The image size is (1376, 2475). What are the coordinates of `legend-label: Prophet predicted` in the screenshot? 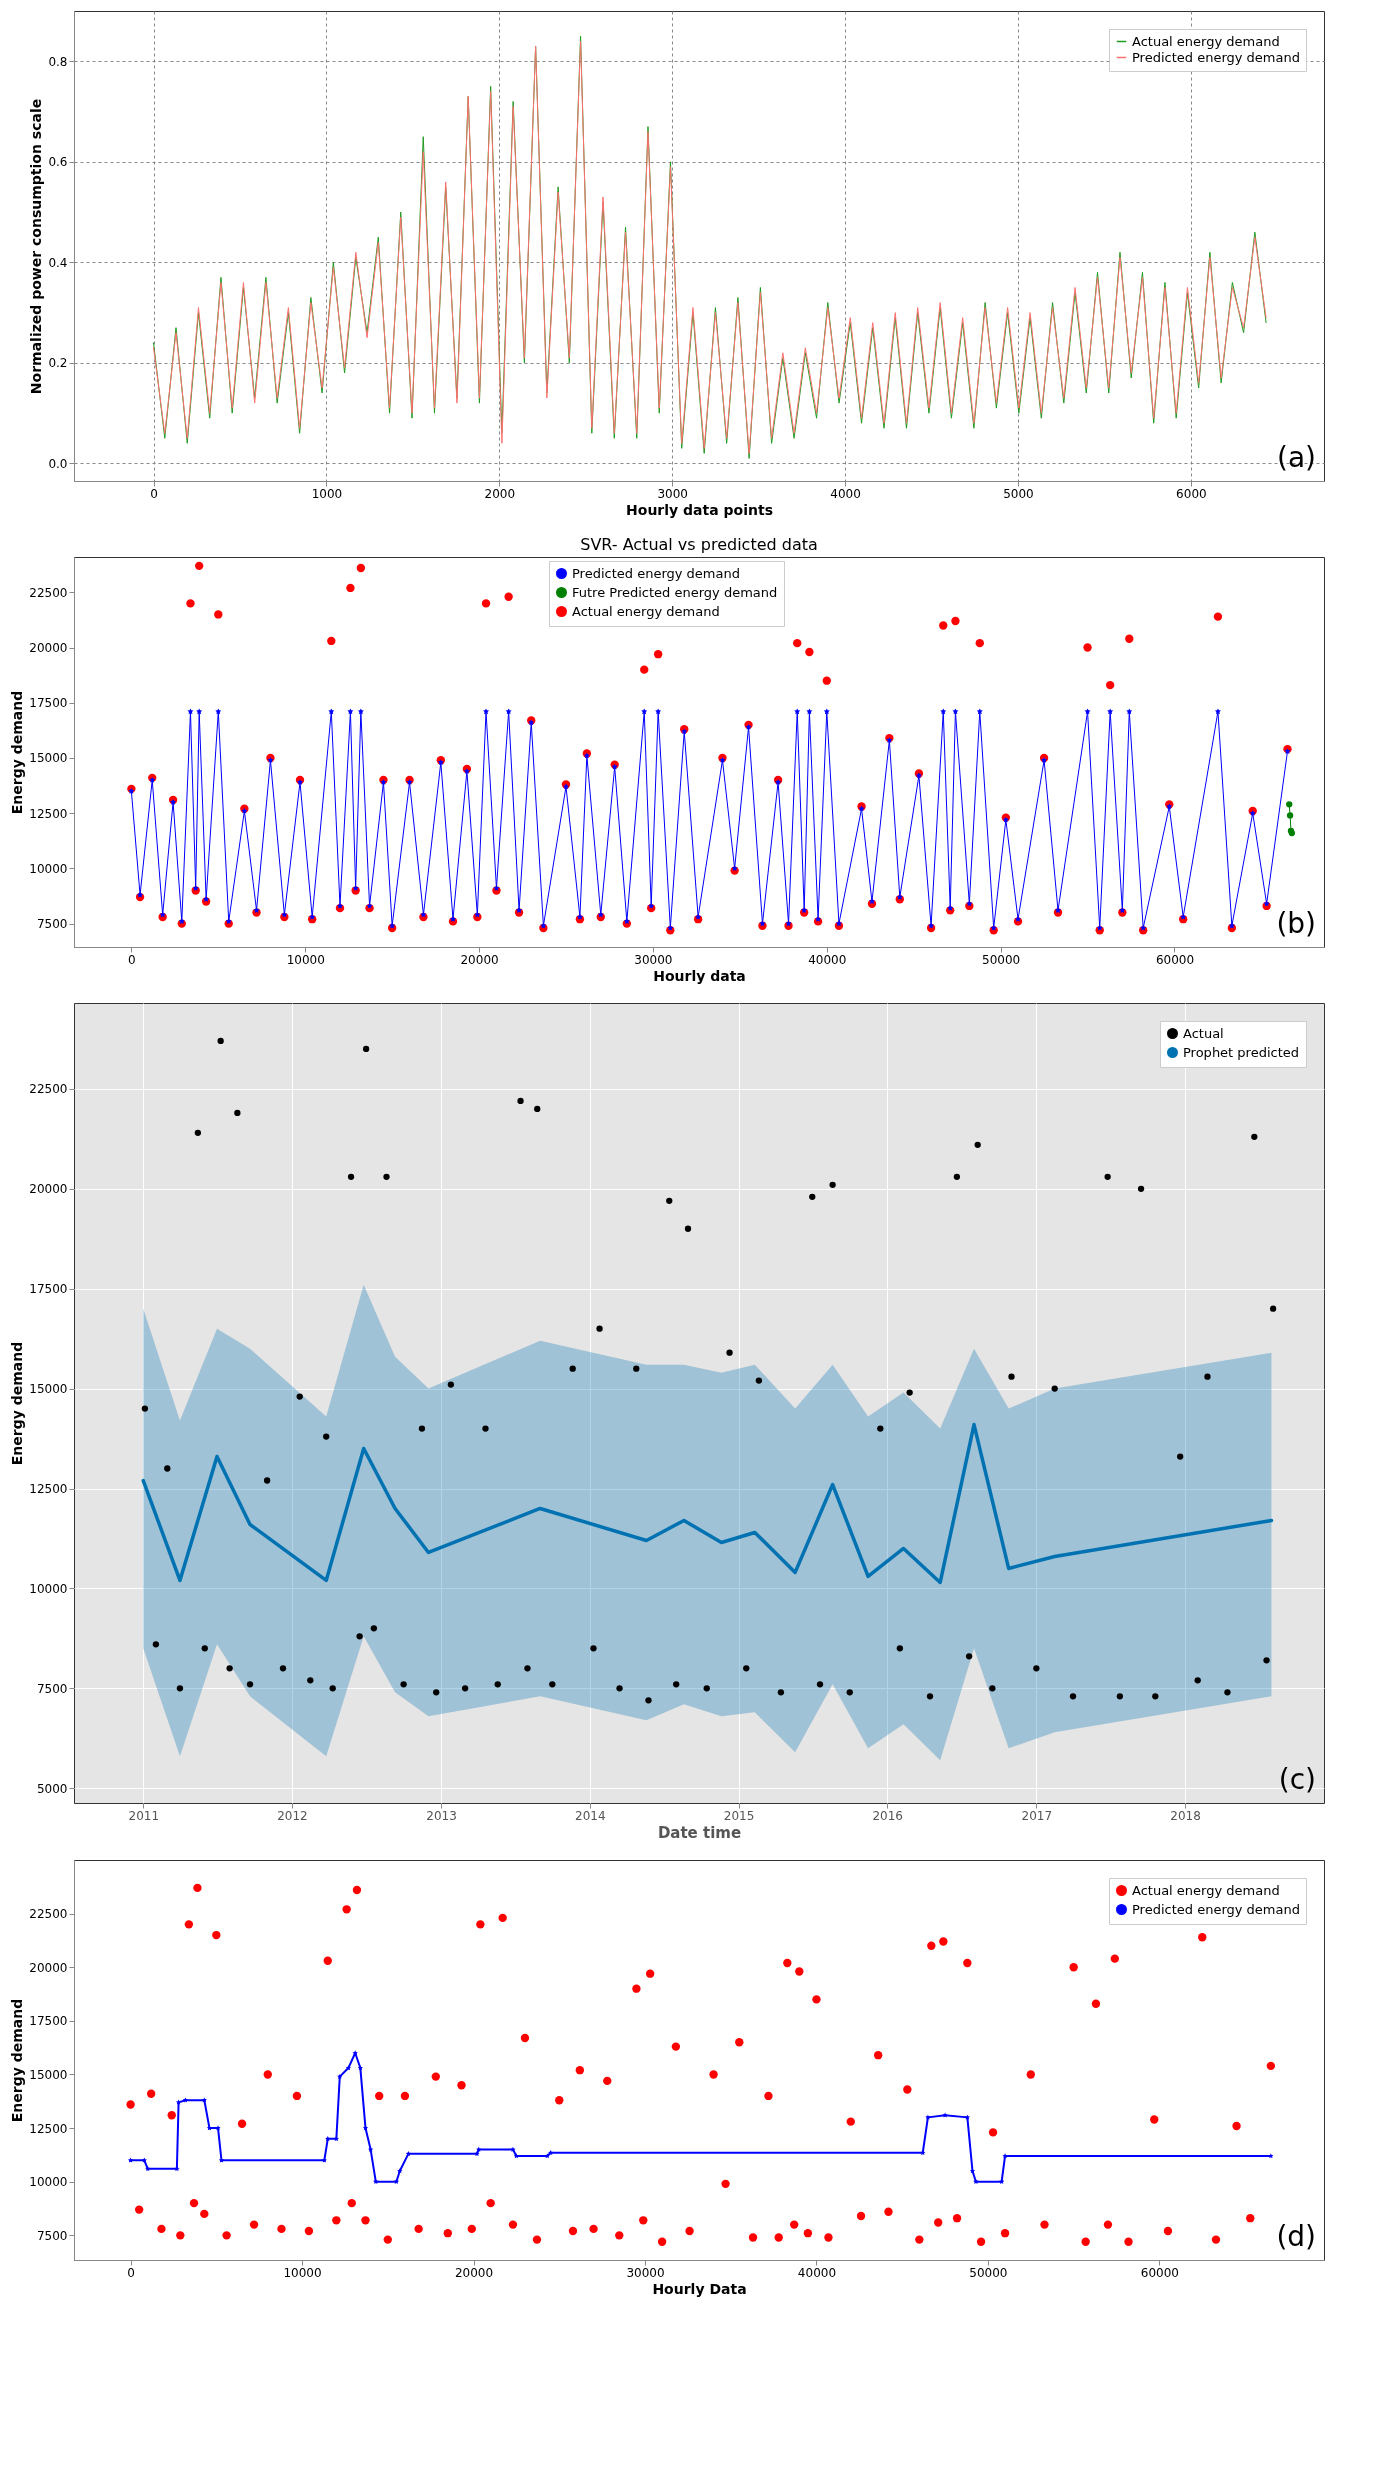 It's located at (1241, 1052).